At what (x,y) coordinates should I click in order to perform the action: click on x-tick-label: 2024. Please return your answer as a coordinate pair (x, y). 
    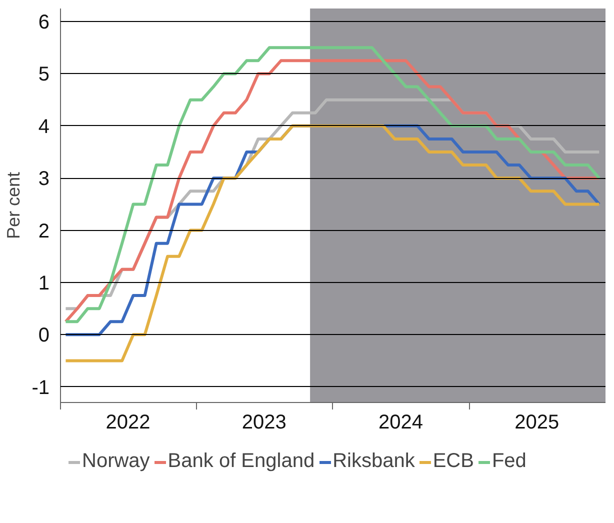
    Looking at the image, I should click on (400, 423).